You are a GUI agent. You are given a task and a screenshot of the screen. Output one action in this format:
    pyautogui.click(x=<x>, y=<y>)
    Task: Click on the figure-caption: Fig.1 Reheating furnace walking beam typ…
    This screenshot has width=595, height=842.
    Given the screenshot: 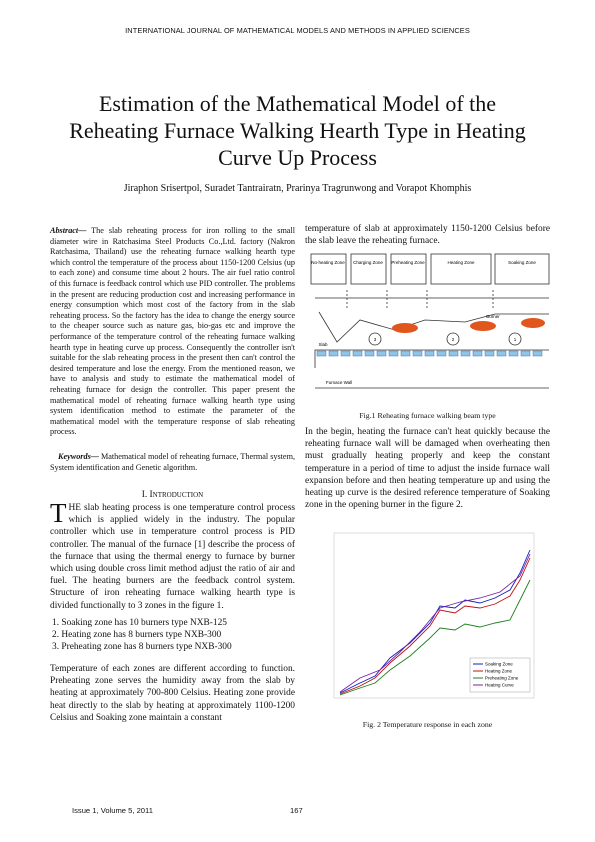 What is the action you would take?
    pyautogui.click(x=427, y=415)
    